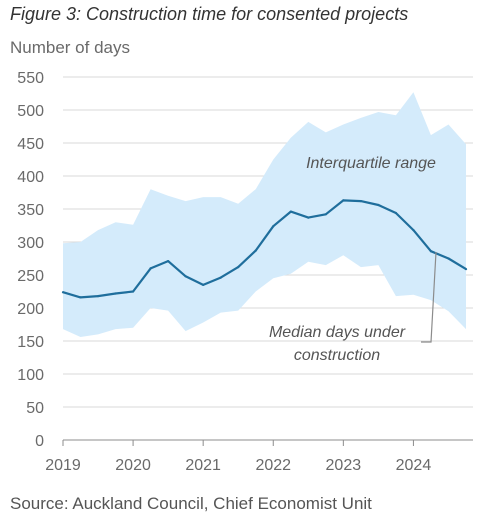 The height and width of the screenshot is (530, 483). I want to click on x-tick-label-2021: 2021, so click(203, 465).